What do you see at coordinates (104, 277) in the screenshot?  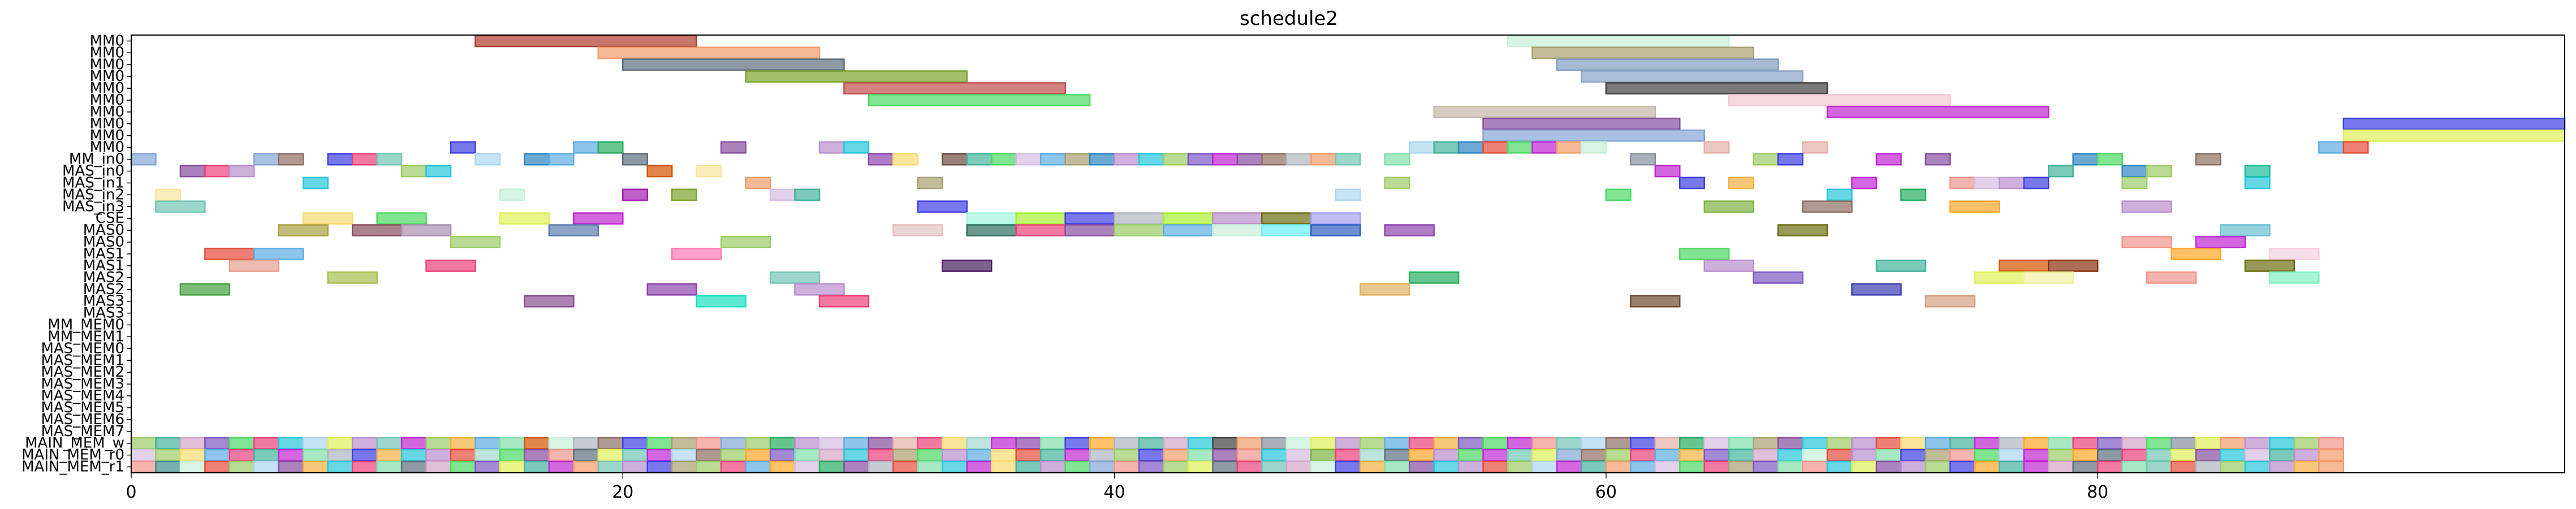 I see `row-label: MAS2` at bounding box center [104, 277].